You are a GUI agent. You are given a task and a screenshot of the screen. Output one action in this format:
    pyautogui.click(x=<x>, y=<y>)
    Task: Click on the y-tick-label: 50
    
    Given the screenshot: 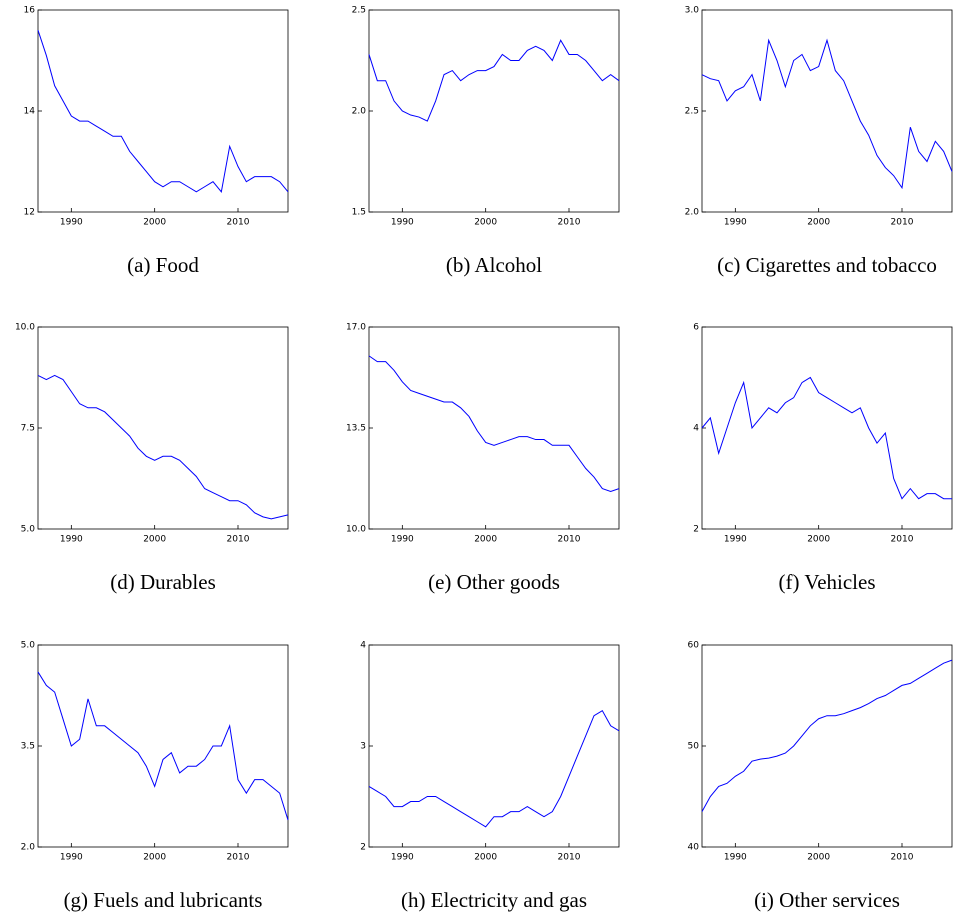 What is the action you would take?
    pyautogui.click(x=694, y=747)
    